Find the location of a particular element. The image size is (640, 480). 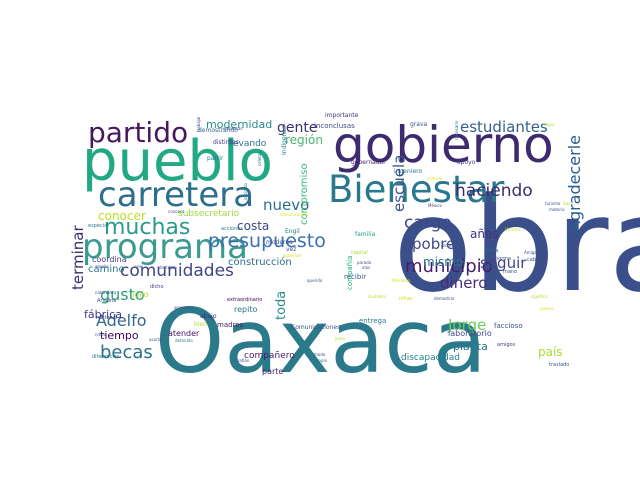

cloud-word: Mendoza is located at coordinates (401, 280).